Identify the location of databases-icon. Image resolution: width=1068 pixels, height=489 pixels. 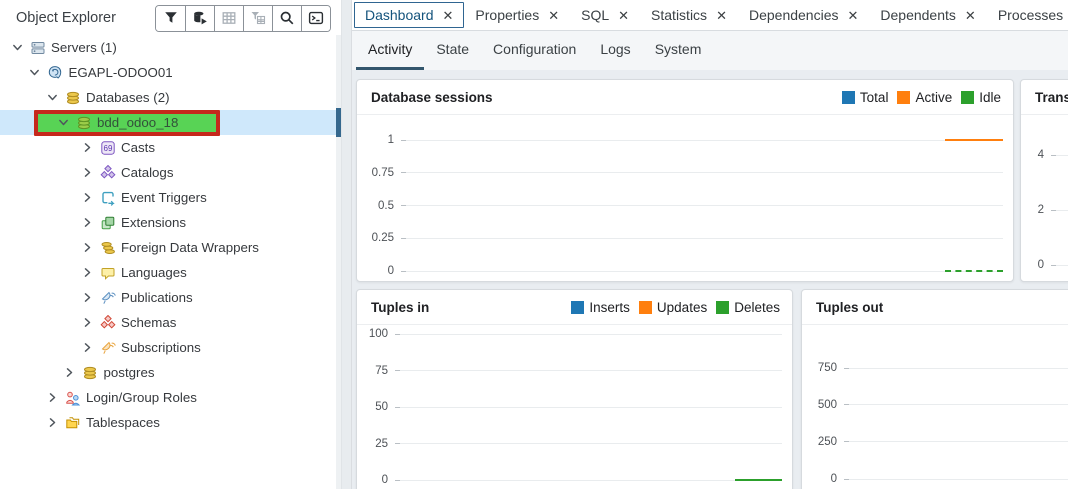
(72, 97).